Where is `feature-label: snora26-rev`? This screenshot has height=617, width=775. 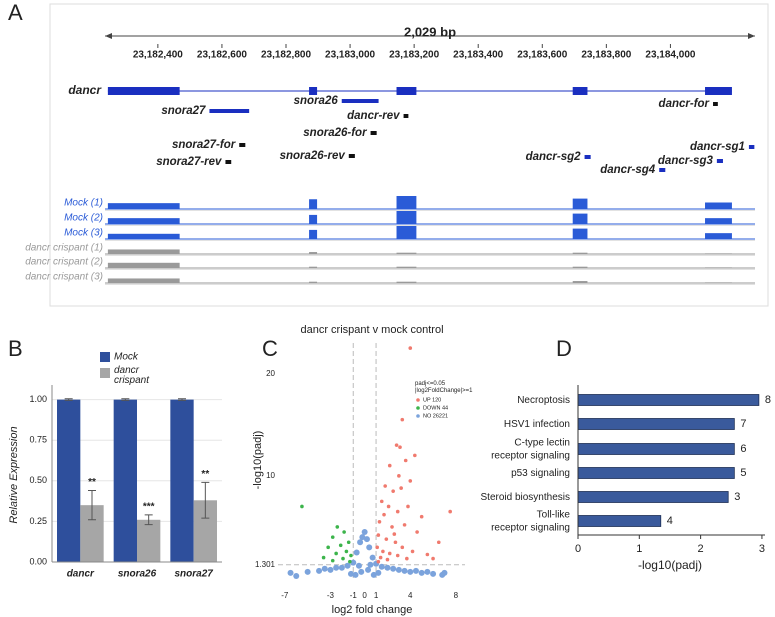 feature-label: snora26-rev is located at coordinates (313, 156).